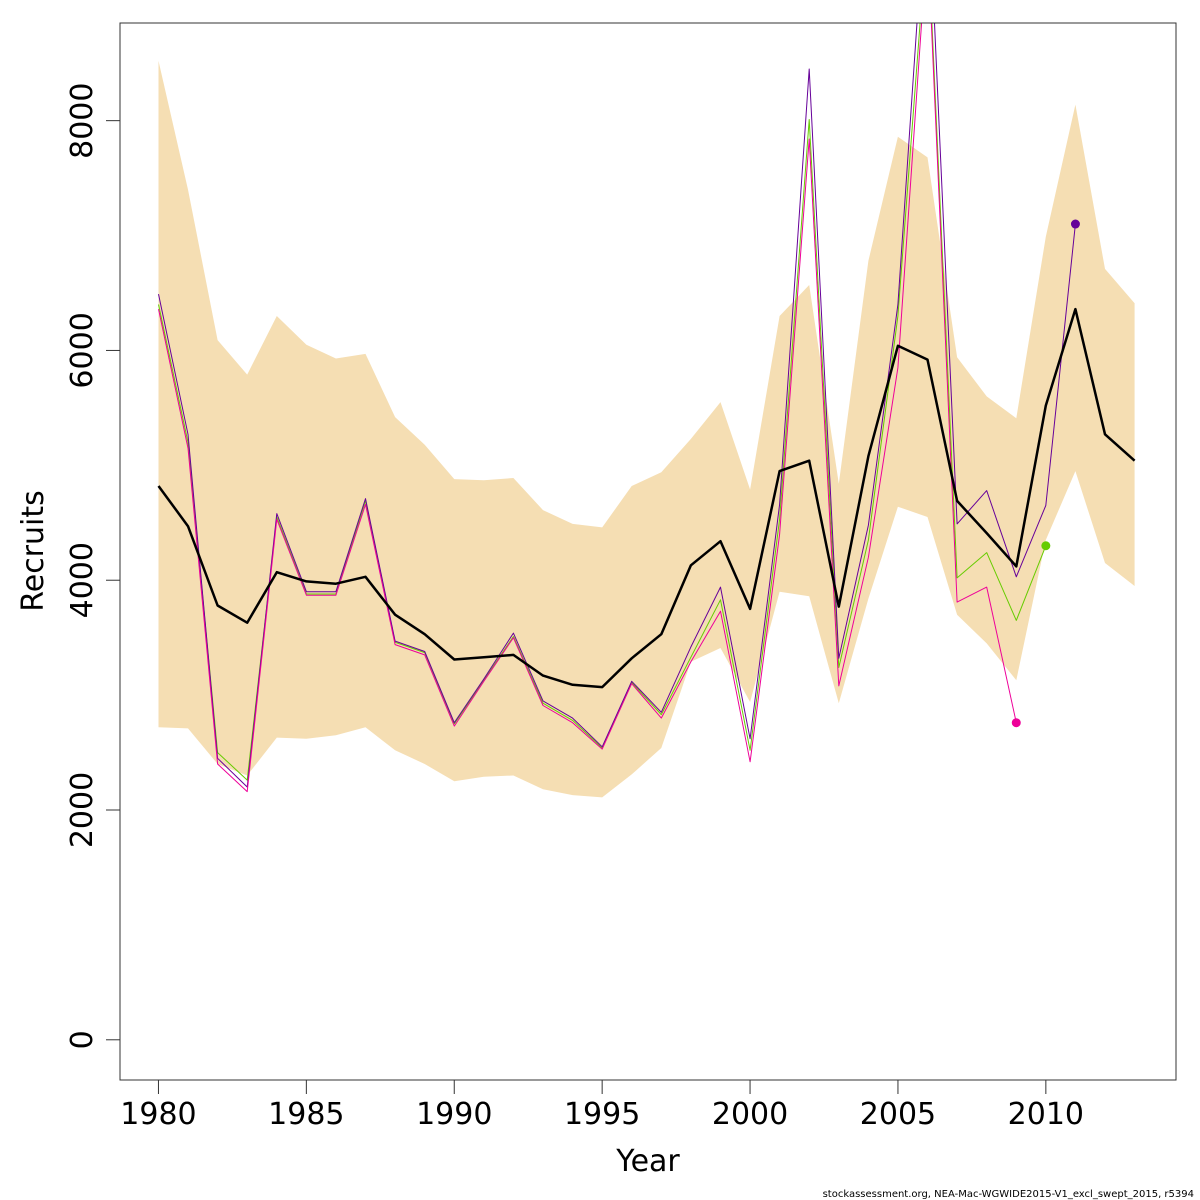 This screenshot has height=1200, width=1200. What do you see at coordinates (1046, 546) in the screenshot?
I see `terminal-point-green` at bounding box center [1046, 546].